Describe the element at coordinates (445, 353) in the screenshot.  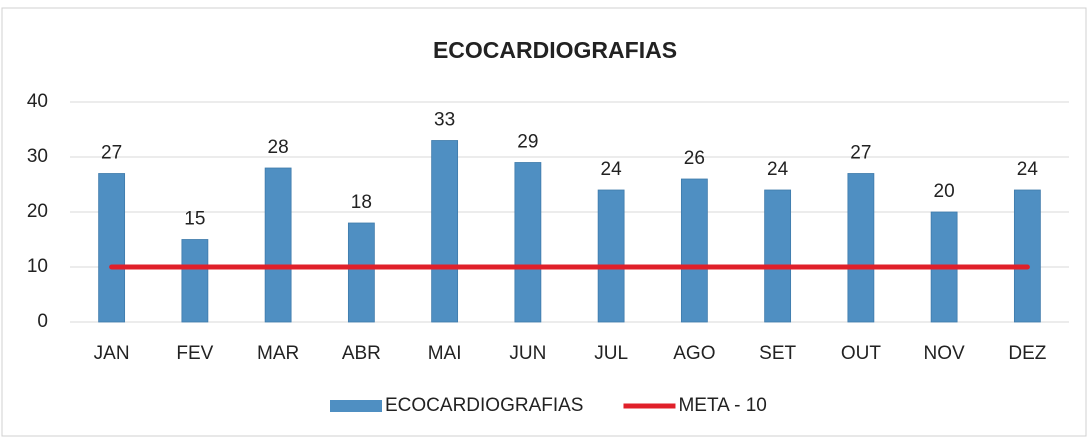
I see `x-tick-label: MAI` at that location.